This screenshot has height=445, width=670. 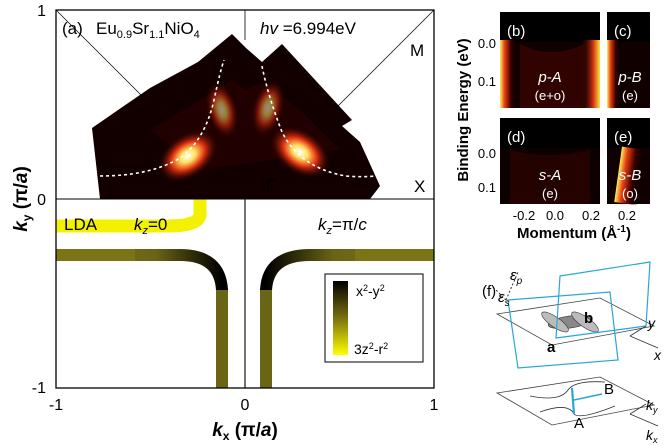 I want to click on cut-B-label: B, so click(x=609, y=389).